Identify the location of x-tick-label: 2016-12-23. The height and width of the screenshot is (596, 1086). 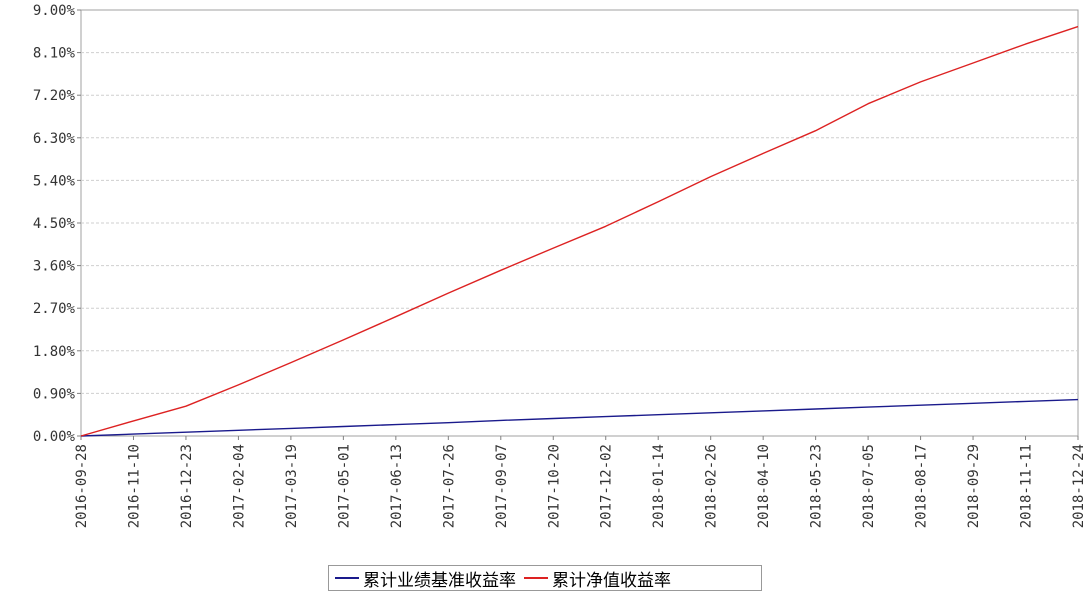
(187, 486).